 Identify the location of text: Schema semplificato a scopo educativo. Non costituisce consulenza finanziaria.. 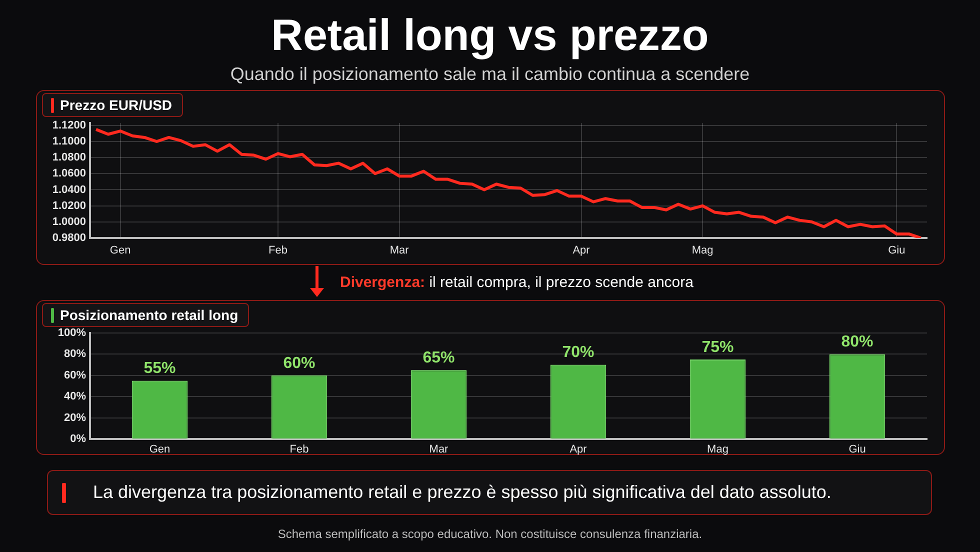
(490, 534).